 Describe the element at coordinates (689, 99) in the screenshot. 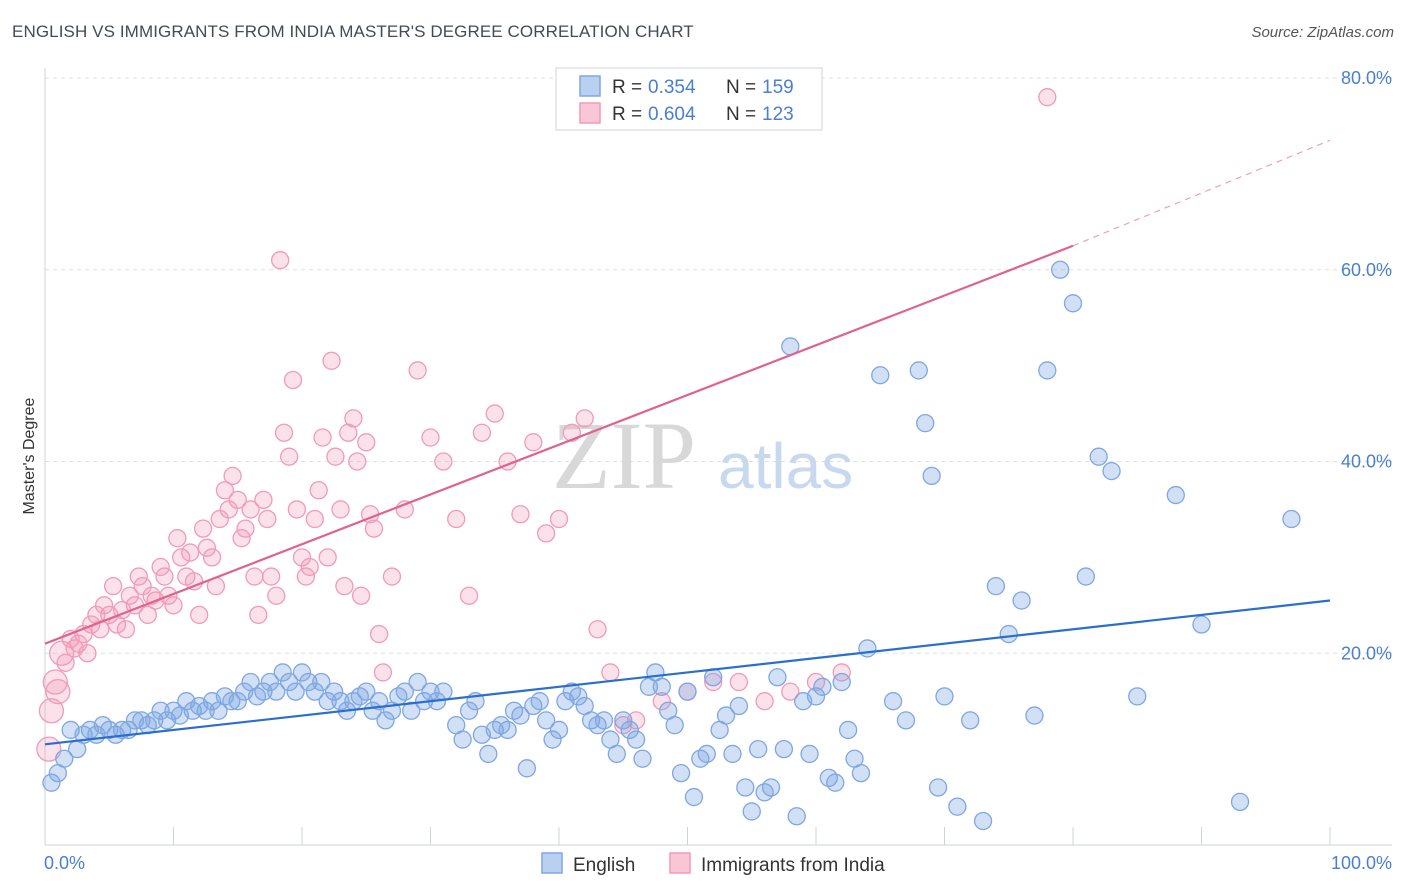

I see `stats-legend: R = 0.354 N = 159 R = 0.604 N = 123` at that location.